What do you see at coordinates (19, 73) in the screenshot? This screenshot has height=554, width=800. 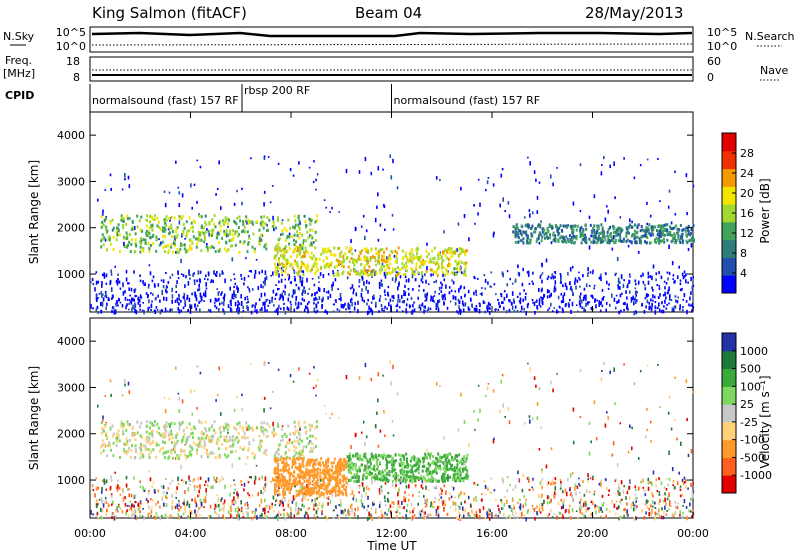 I see `freq-label-2: [MHz]` at bounding box center [19, 73].